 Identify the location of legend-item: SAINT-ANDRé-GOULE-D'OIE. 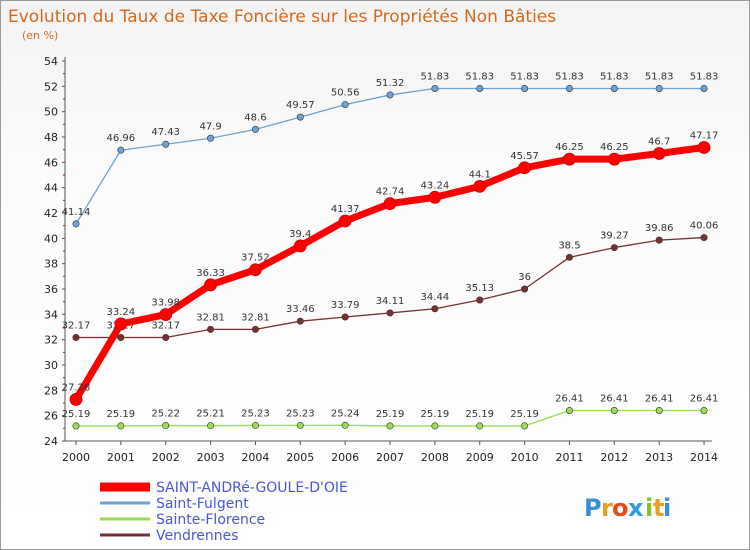
(224, 488).